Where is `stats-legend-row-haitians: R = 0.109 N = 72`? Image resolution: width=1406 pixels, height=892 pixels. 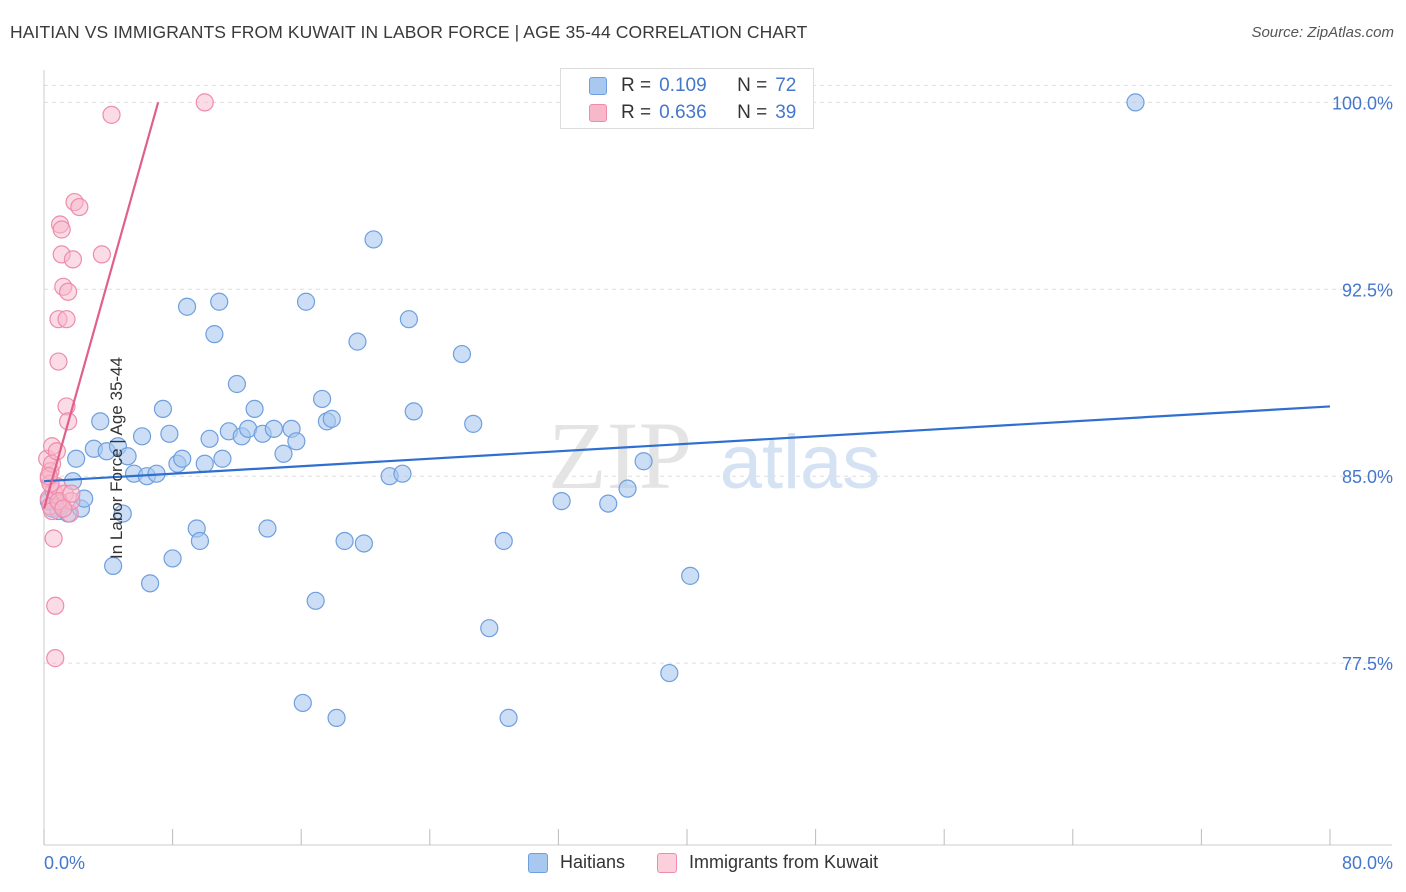
stats-legend-row-haitians: R = 0.109 N = 72 is located at coordinates (692, 86).